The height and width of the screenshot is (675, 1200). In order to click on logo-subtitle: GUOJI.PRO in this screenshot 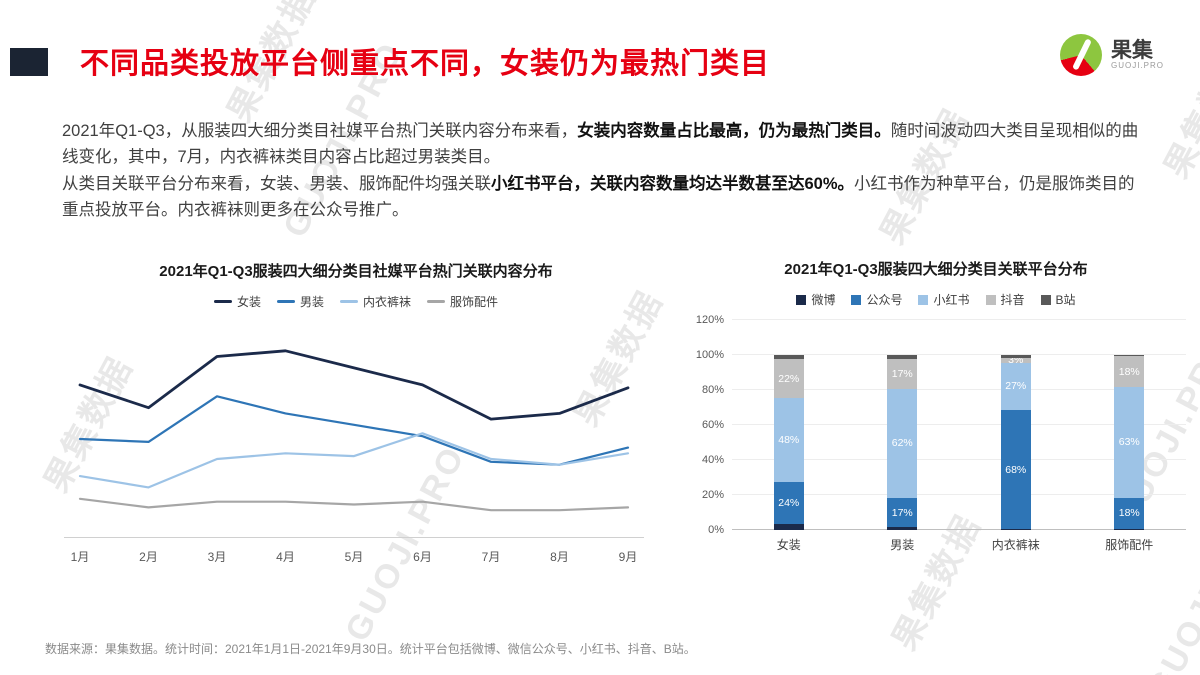, I will do `click(1137, 65)`.